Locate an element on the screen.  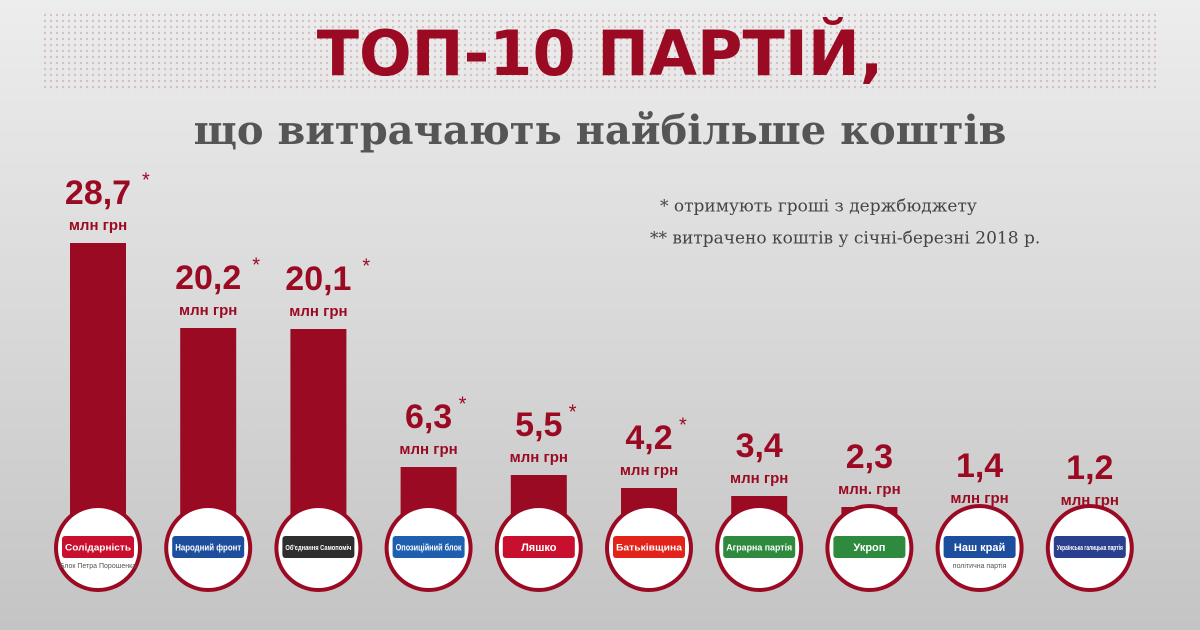
value-label: 3,4 is located at coordinates (759, 446).